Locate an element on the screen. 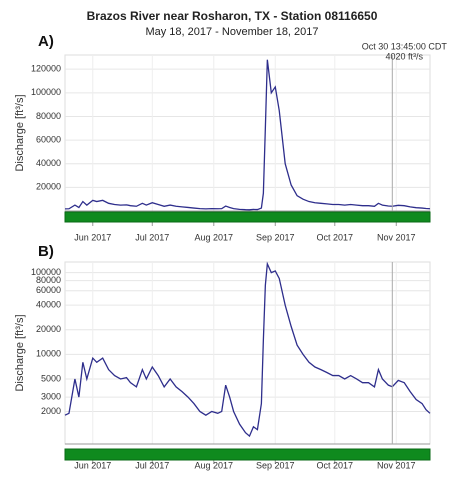 Image resolution: width=456 pixels, height=495 pixels. y-tick-label: 5000 is located at coordinates (51, 378).